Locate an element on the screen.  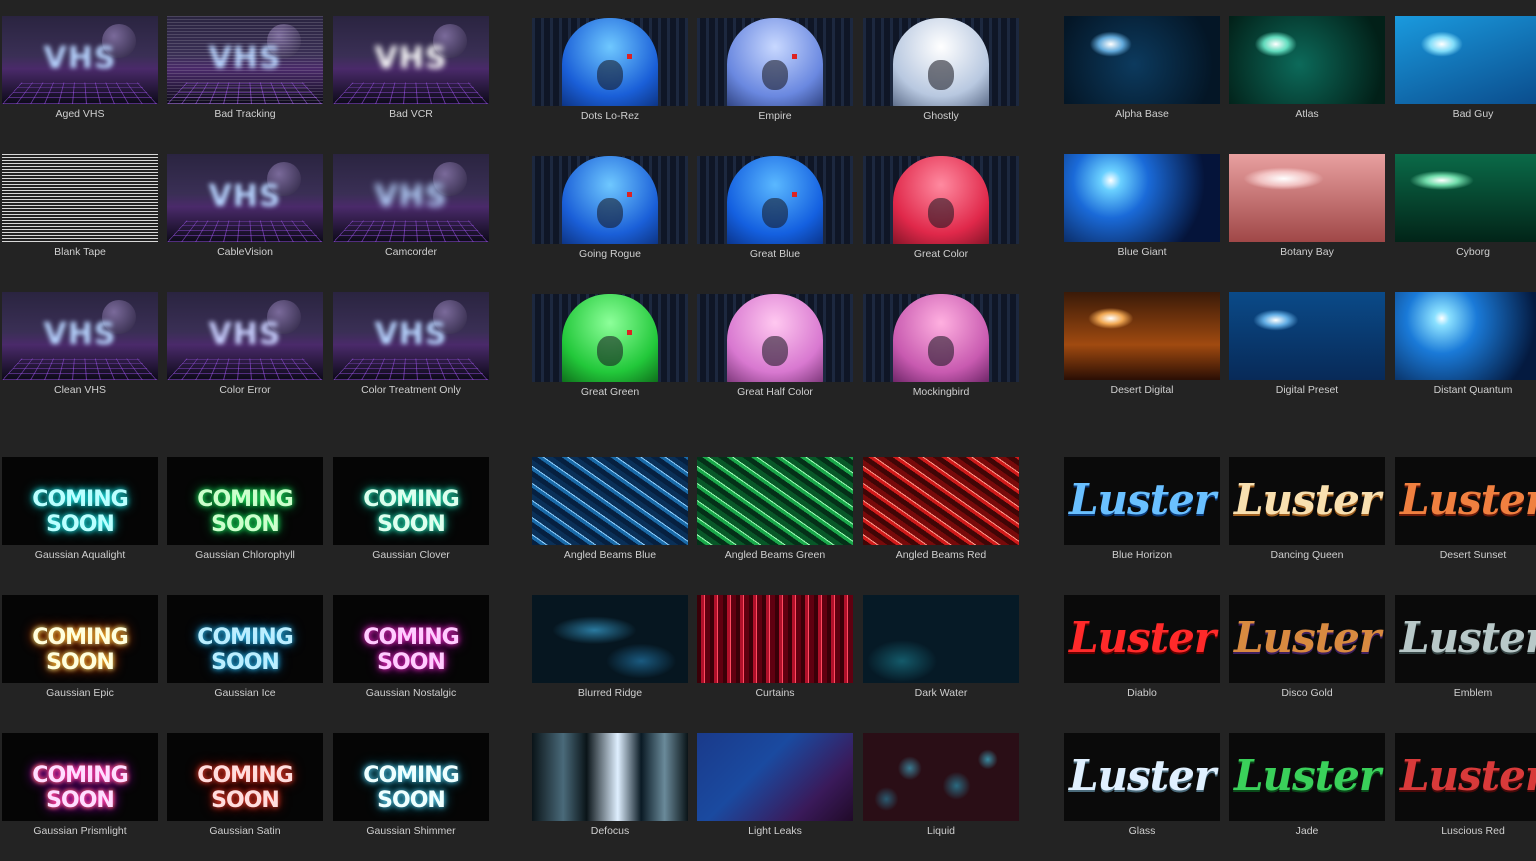
preset-label: Gaussian Aqualight is located at coordinates (80, 555).